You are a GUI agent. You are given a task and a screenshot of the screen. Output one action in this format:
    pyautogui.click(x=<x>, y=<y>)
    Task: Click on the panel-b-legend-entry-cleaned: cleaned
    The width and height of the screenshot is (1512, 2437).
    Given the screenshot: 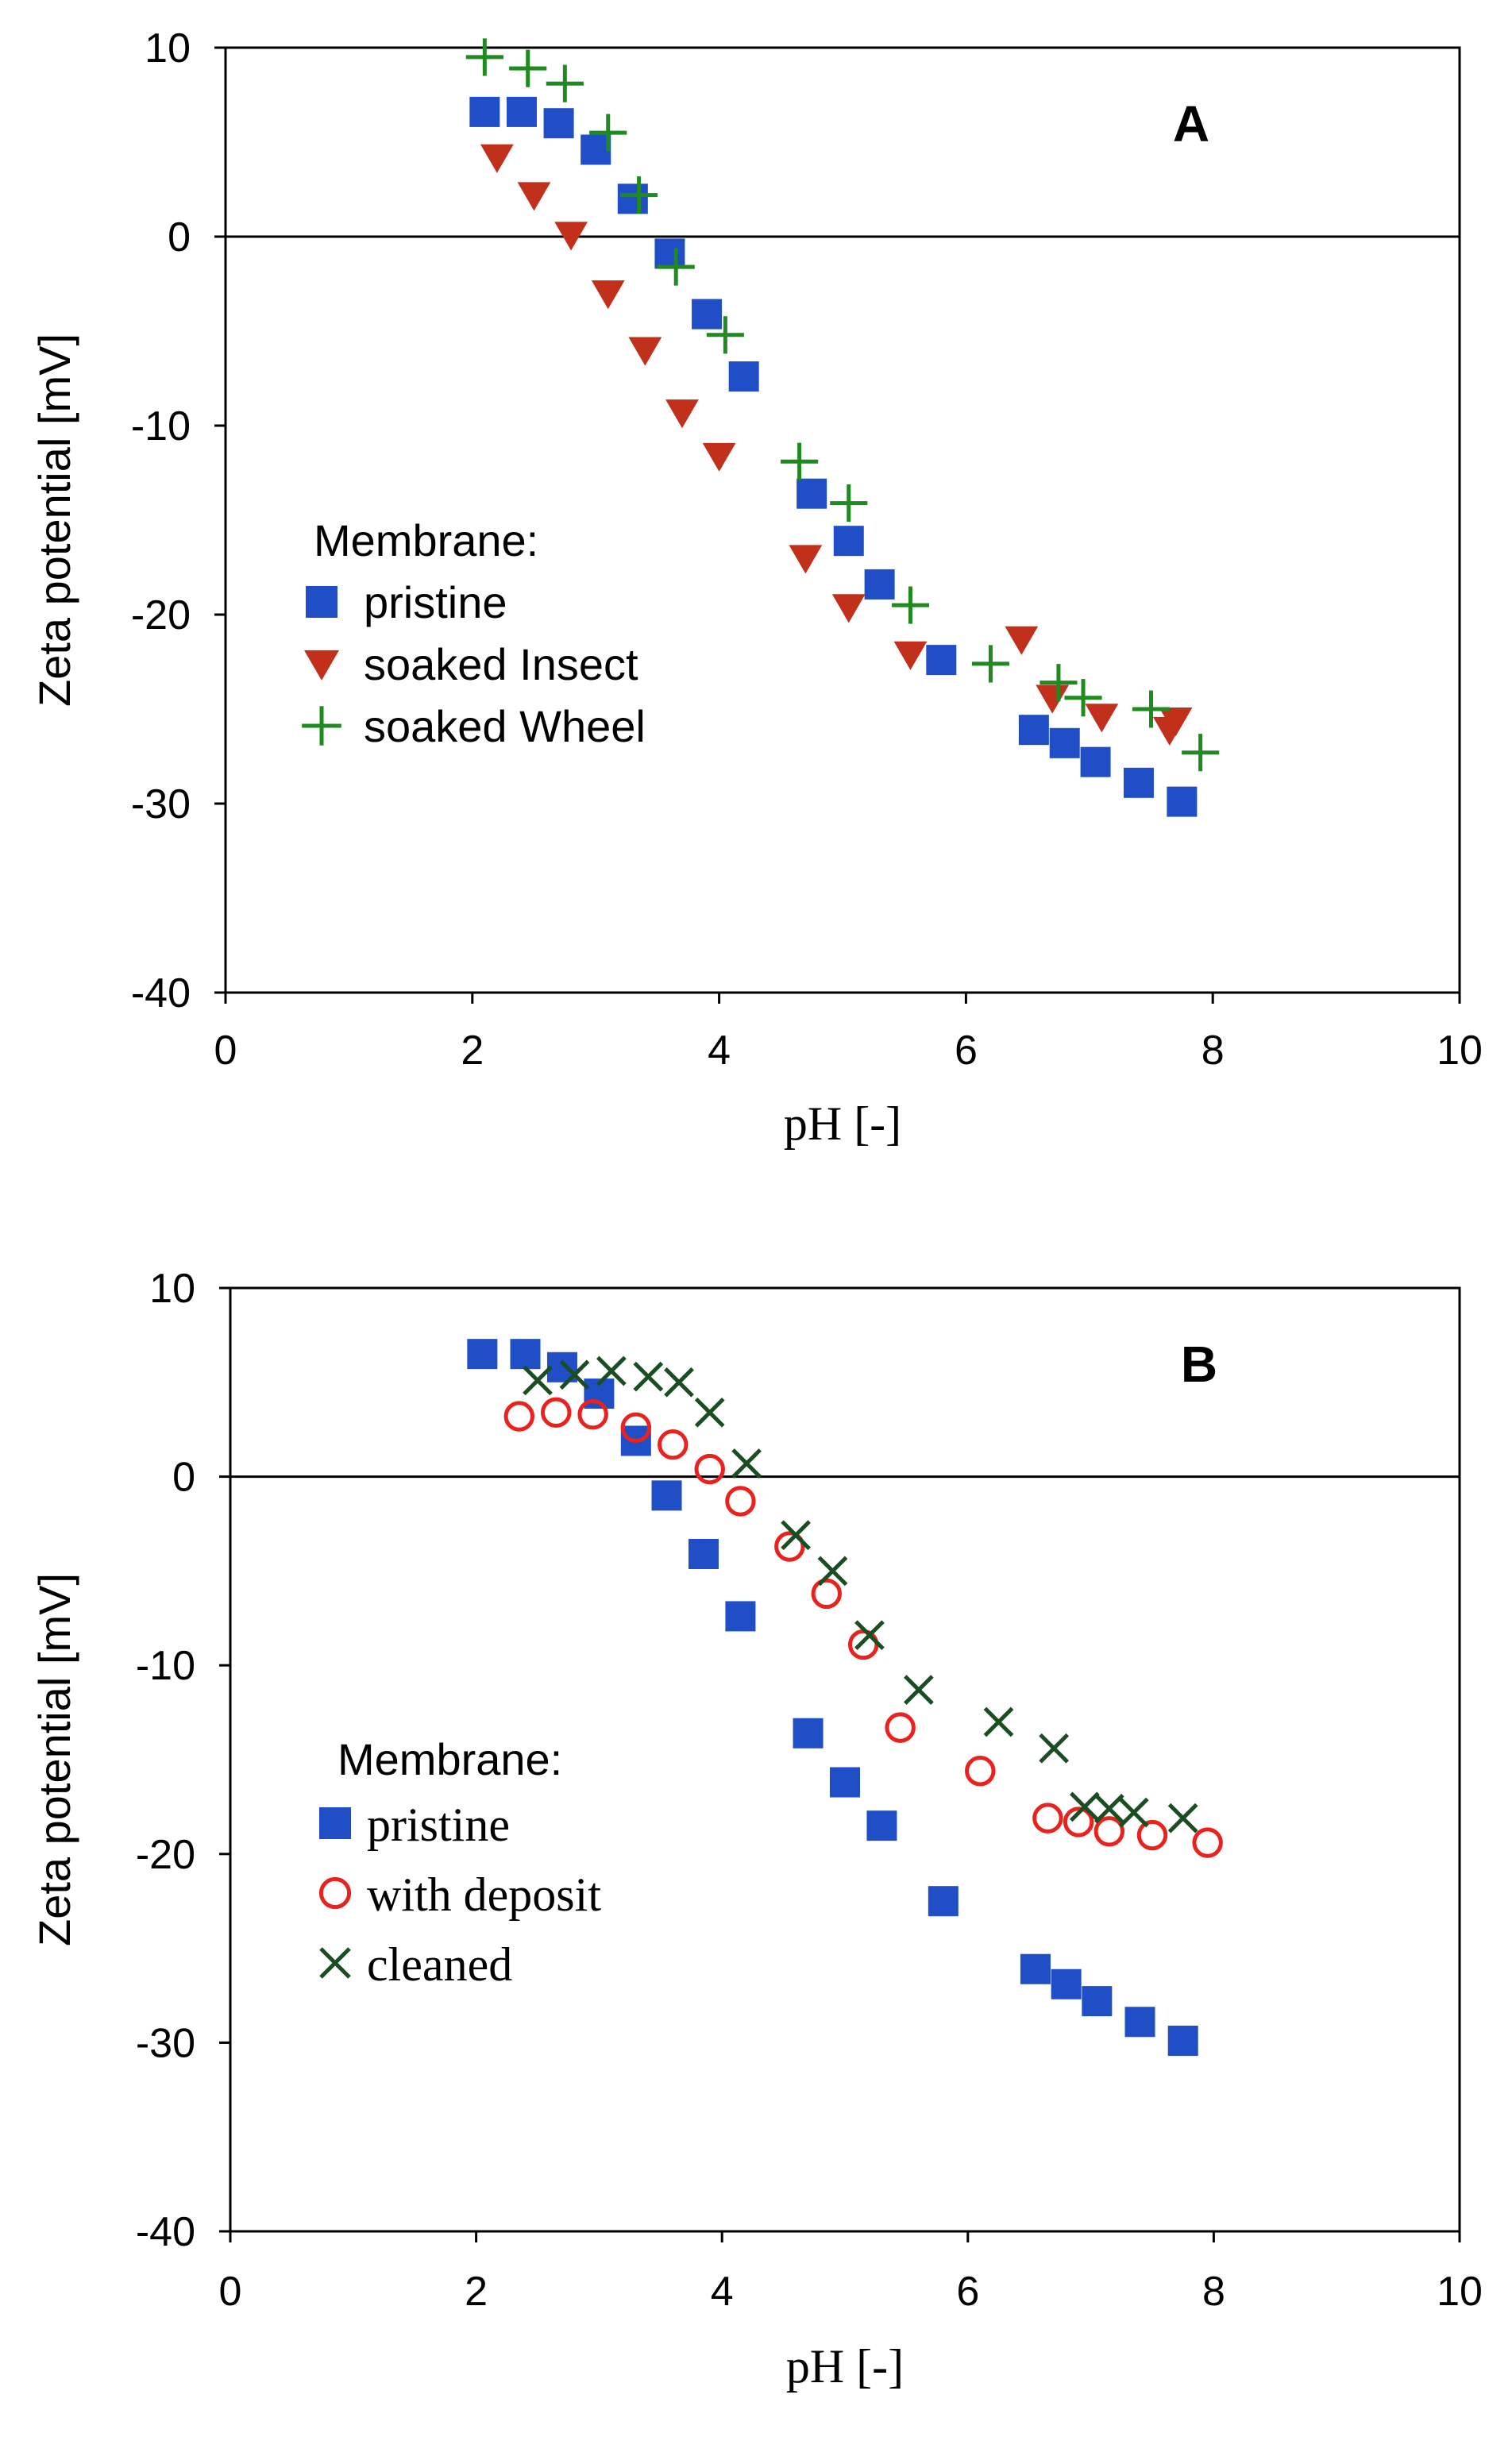 What is the action you would take?
    pyautogui.click(x=415, y=1964)
    